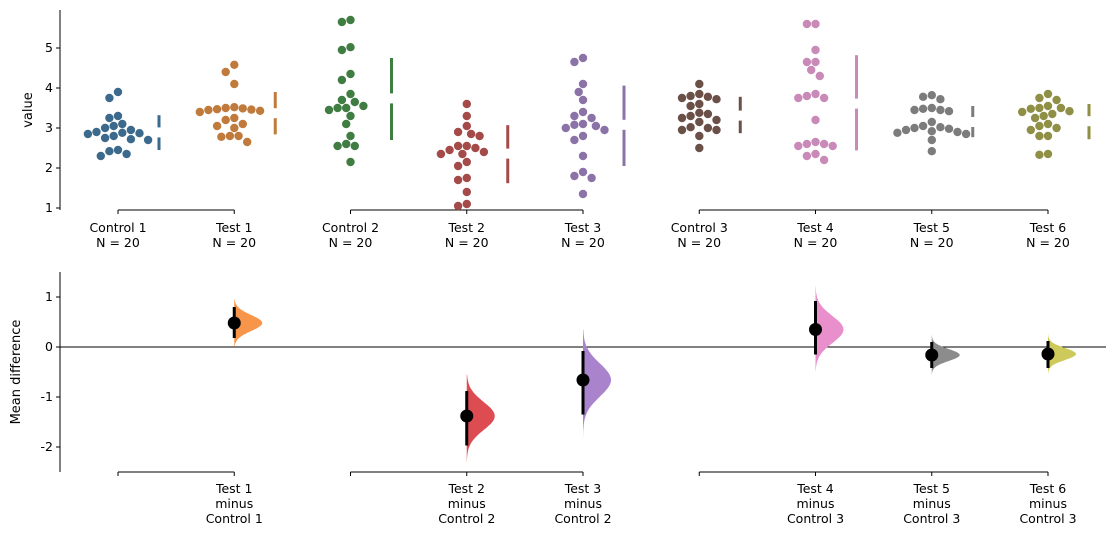 The image size is (1116, 538). What do you see at coordinates (16, 372) in the screenshot?
I see `y-axis-label: Mean difference` at bounding box center [16, 372].